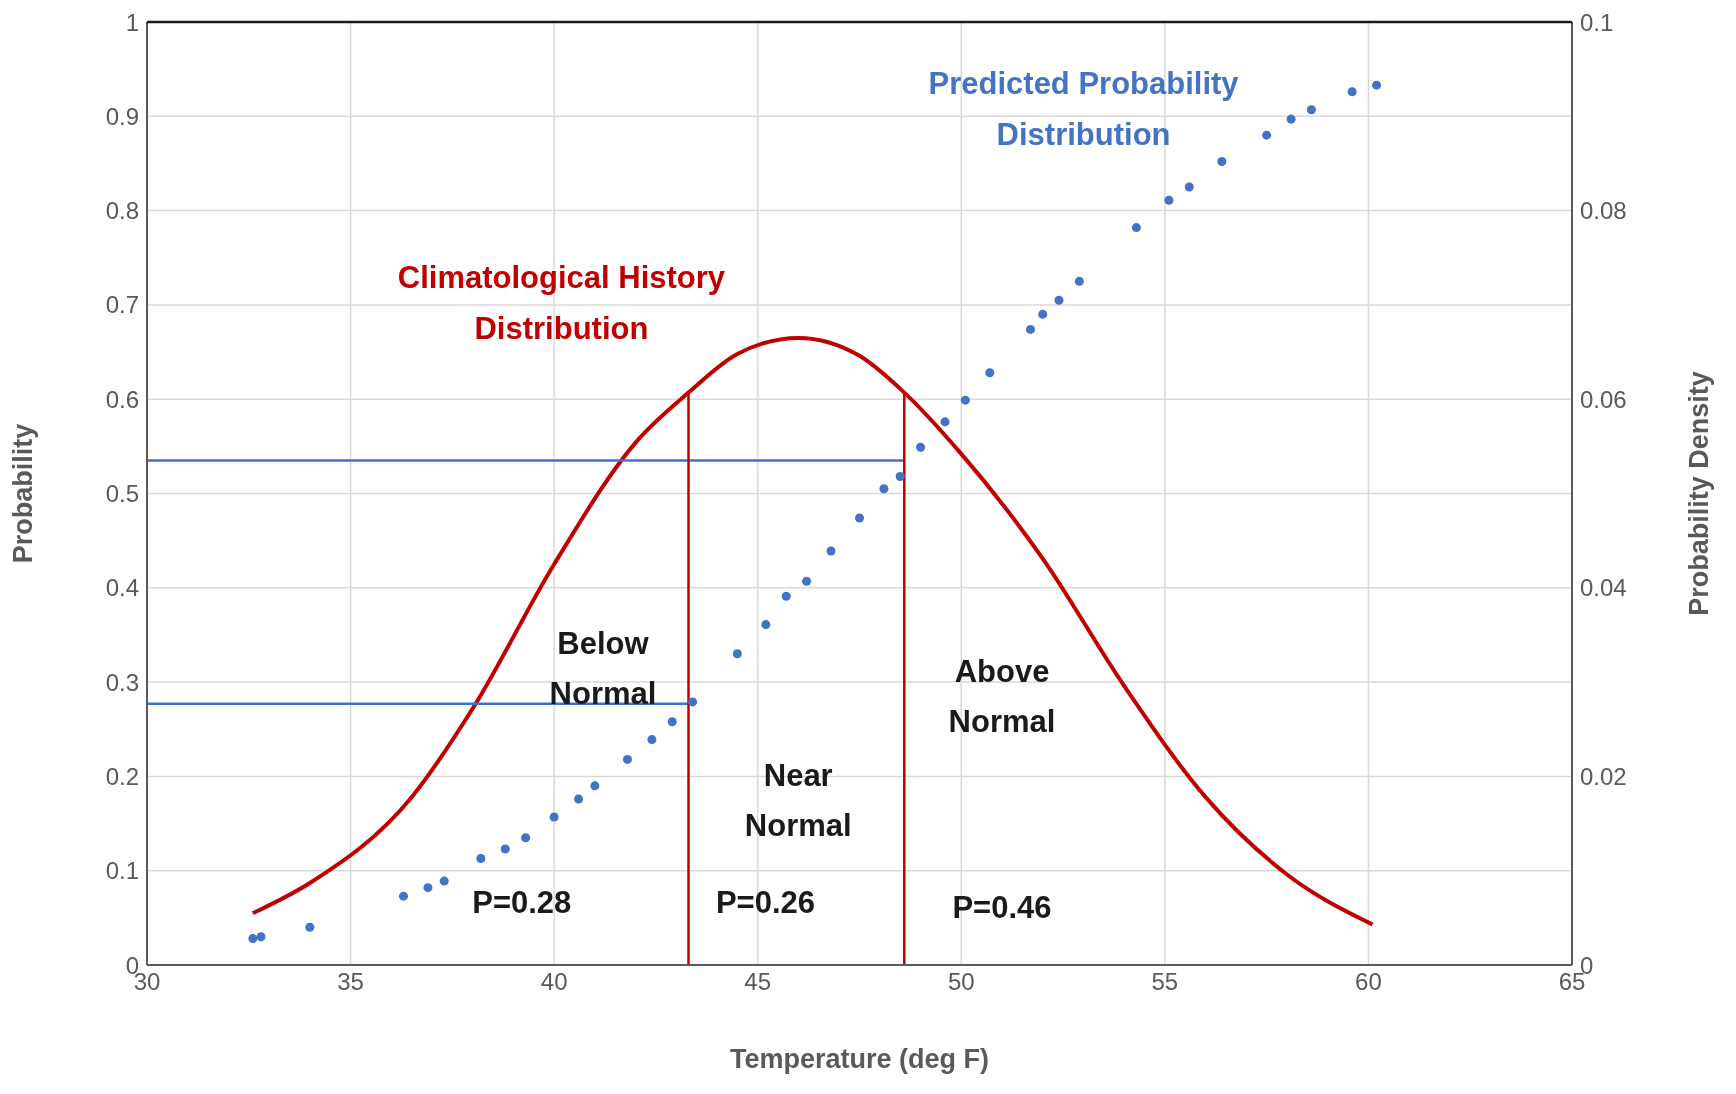  Describe the element at coordinates (122, 399) in the screenshot. I see `y-tick-label: 0.6` at that location.